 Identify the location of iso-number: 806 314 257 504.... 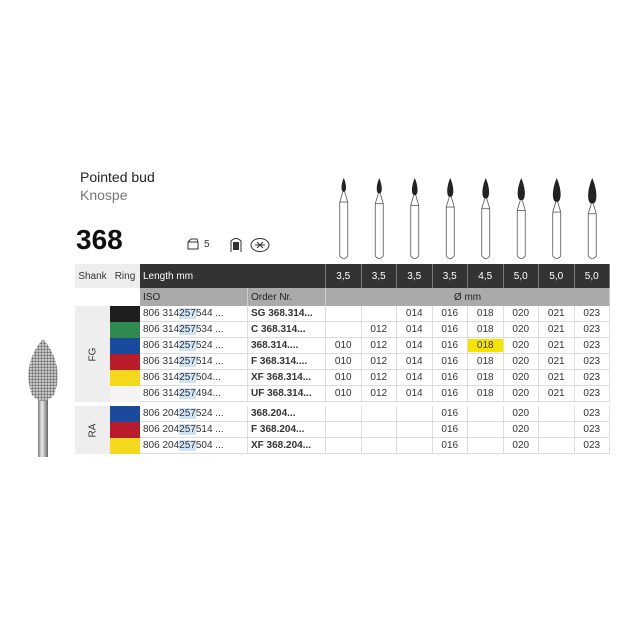
(194, 378).